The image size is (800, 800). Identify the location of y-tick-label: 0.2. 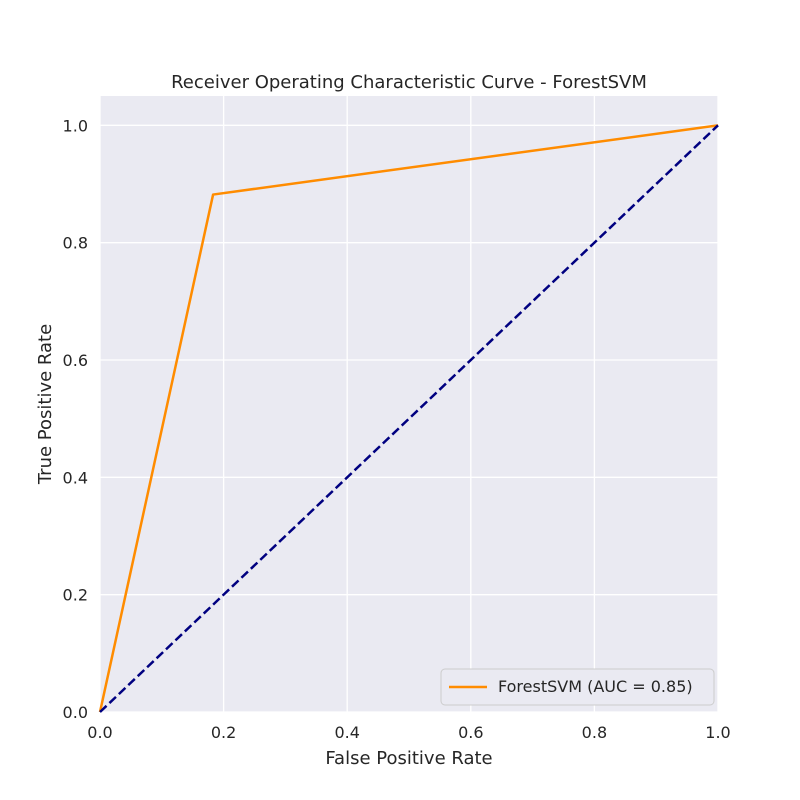
(75, 595).